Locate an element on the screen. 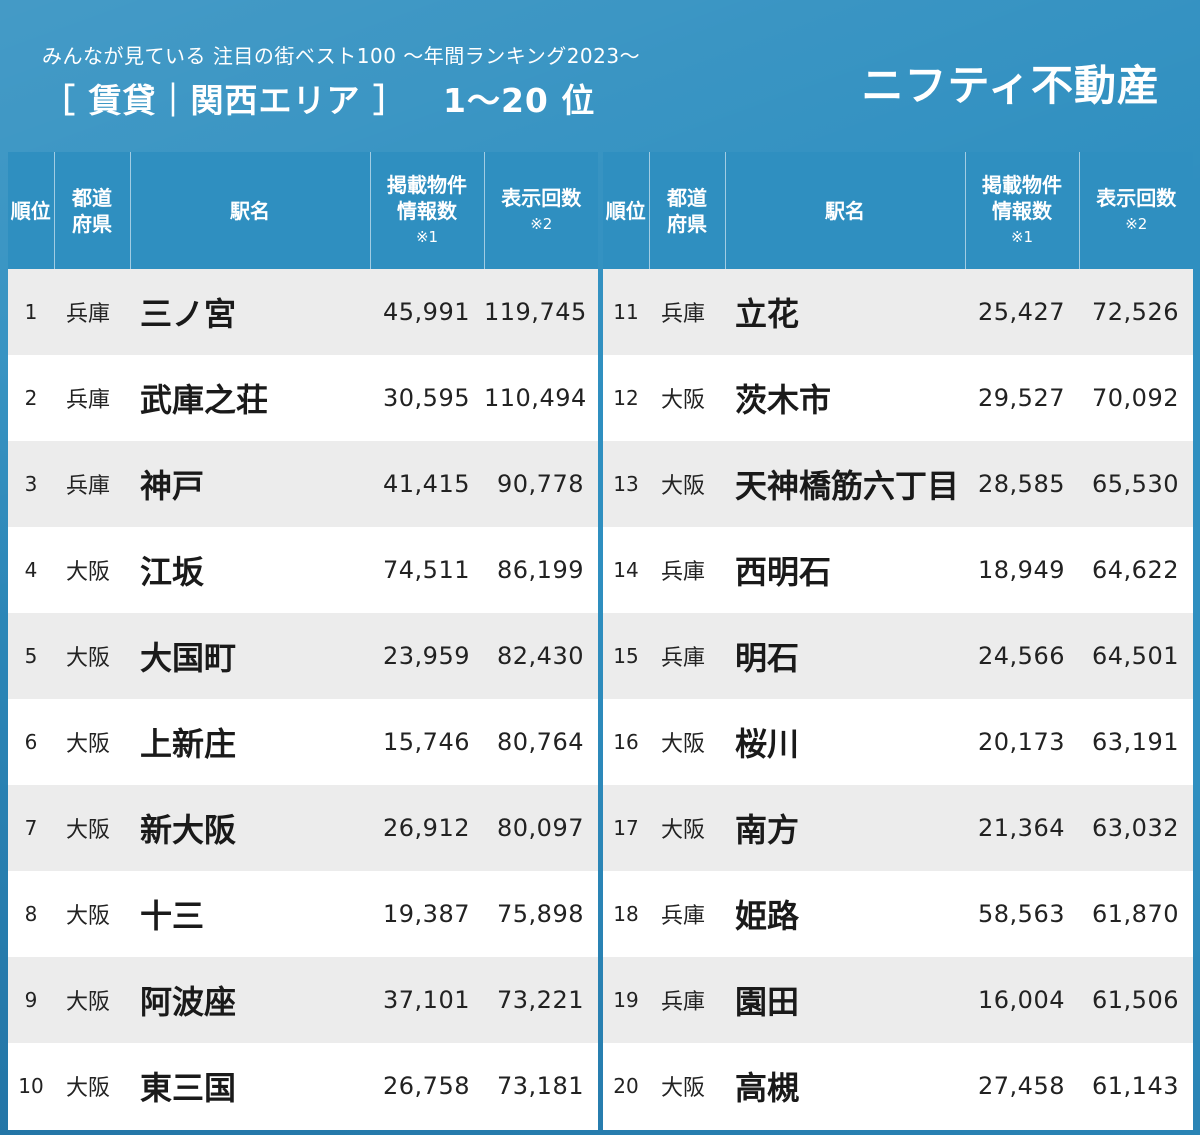 This screenshot has width=1200, height=1135. listings-count-cell: 21,364 is located at coordinates (1022, 828).